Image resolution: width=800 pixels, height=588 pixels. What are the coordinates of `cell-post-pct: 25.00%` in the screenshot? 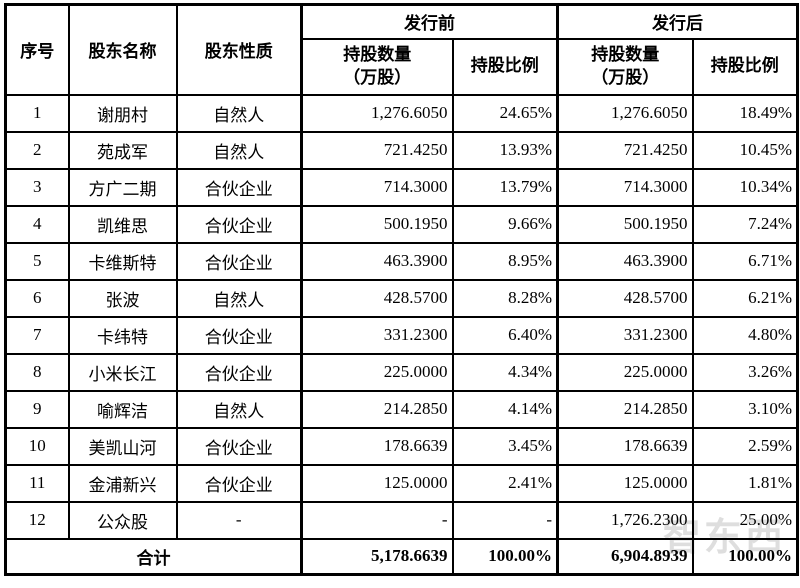 It's located at (745, 520).